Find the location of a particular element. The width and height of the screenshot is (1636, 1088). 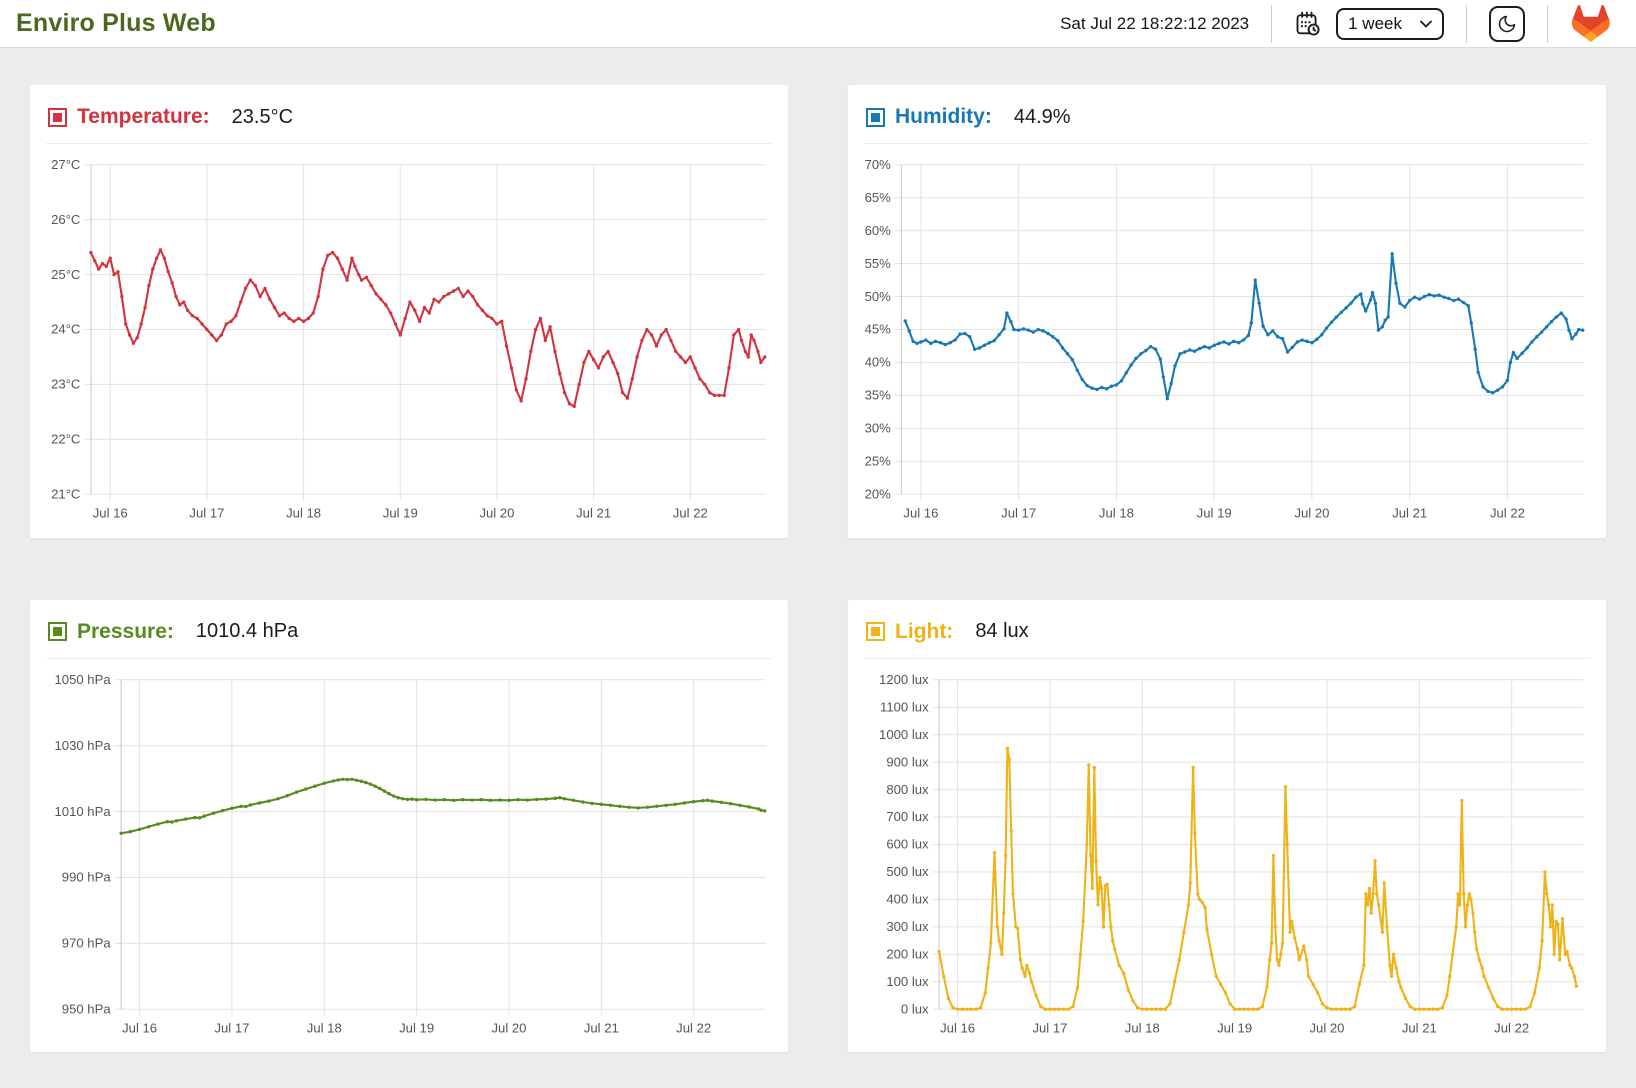

svg-text: 900 lux is located at coordinates (907, 761).